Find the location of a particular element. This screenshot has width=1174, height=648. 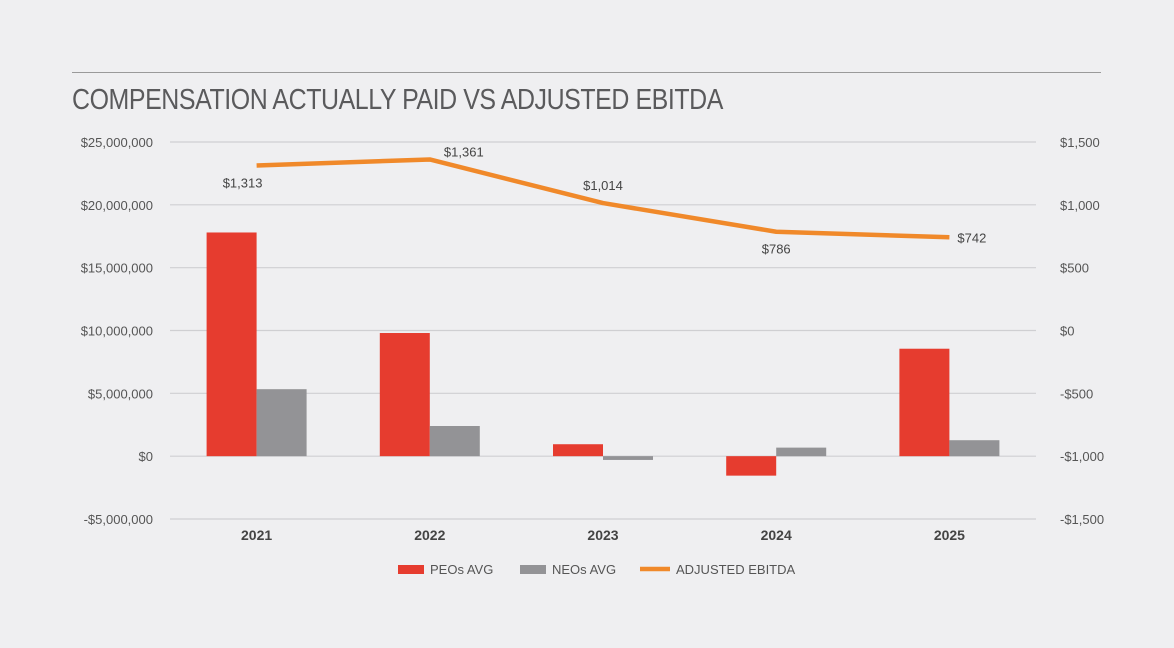

legend-label: NEOs AVG is located at coordinates (584, 569).